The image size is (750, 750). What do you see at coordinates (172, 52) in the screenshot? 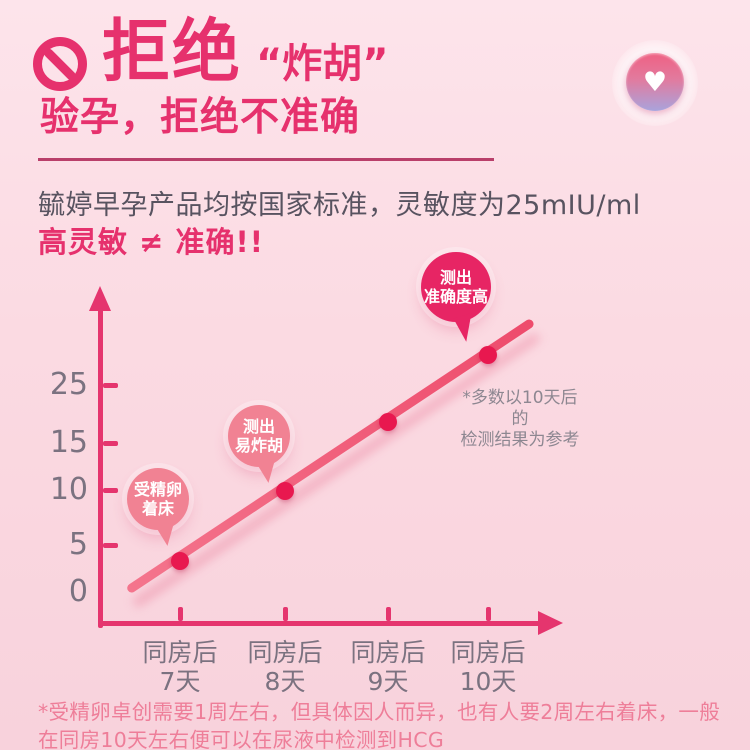
I see `page-title: 拒绝` at bounding box center [172, 52].